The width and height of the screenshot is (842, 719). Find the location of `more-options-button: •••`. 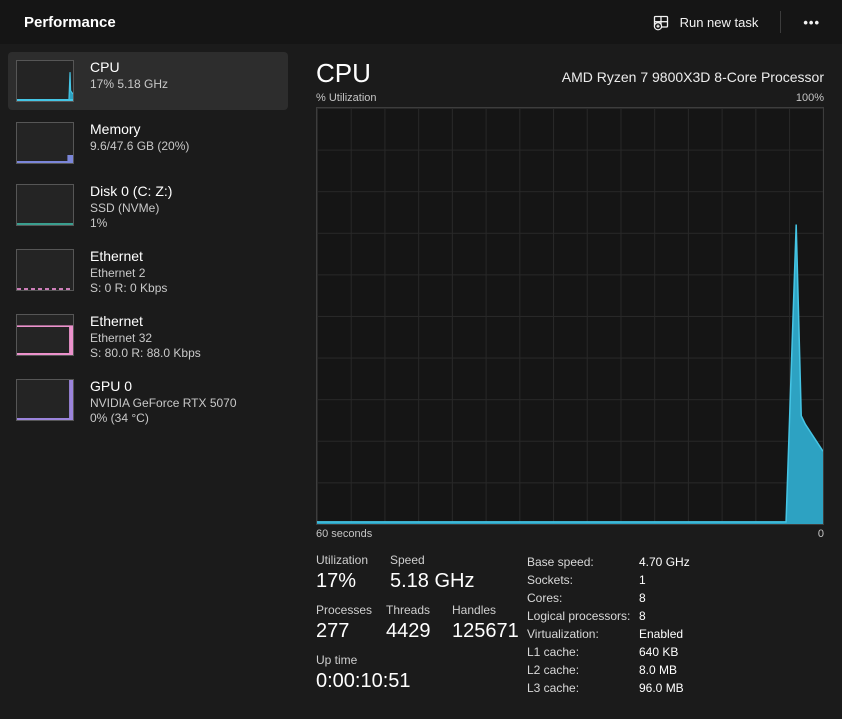

more-options-button: ••• is located at coordinates (811, 22).